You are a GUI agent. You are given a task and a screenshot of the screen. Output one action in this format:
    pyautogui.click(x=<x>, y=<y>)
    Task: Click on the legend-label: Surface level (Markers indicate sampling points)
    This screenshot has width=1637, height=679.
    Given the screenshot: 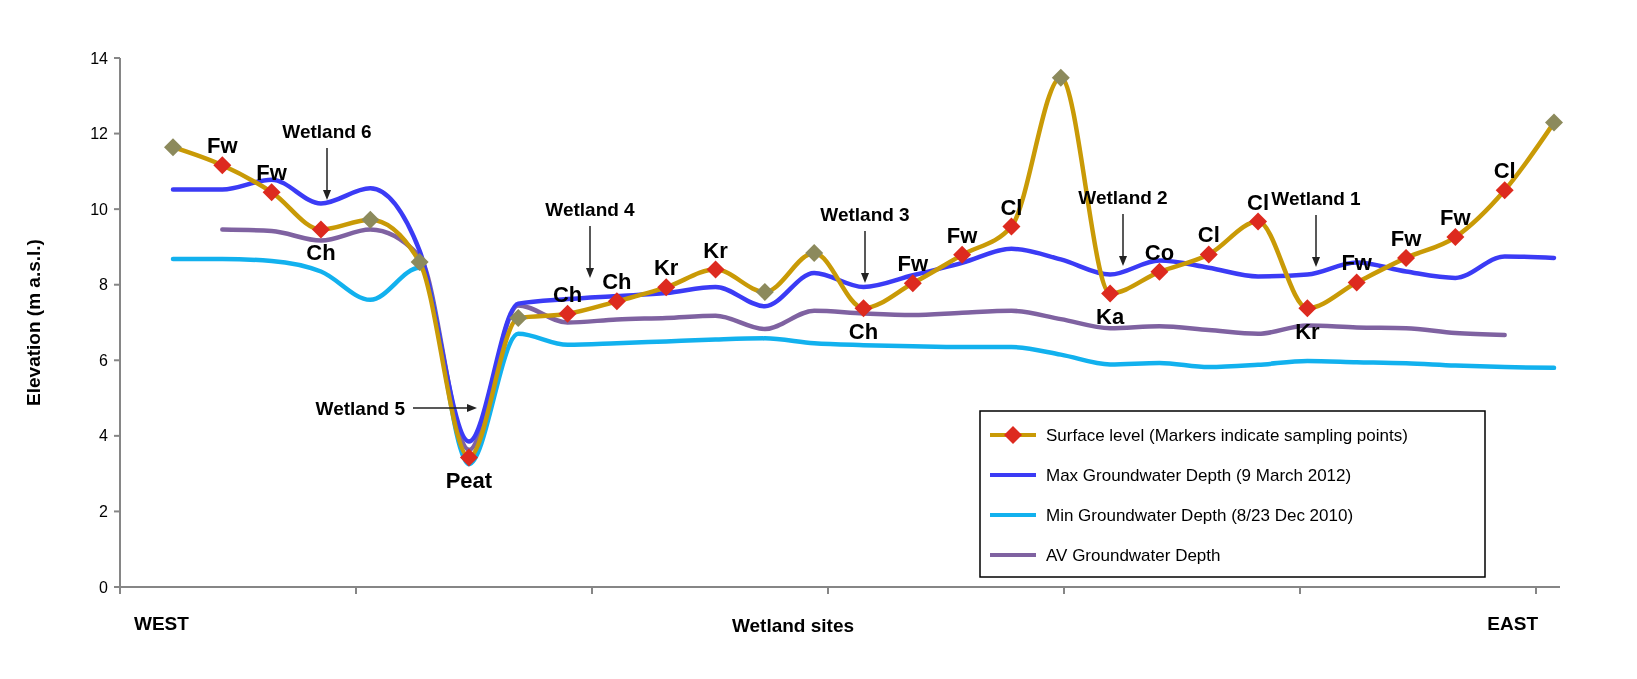 What is the action you would take?
    pyautogui.click(x=1227, y=435)
    